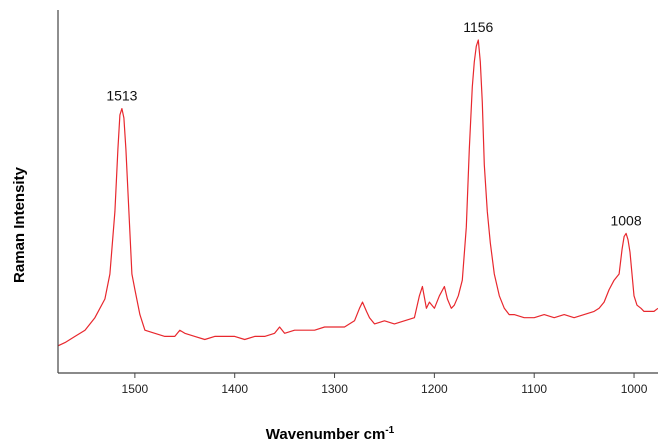 Image resolution: width=658 pixels, height=443 pixels. Describe the element at coordinates (330, 434) in the screenshot. I see `x-axis-title: Wavenumber cm-1` at that location.